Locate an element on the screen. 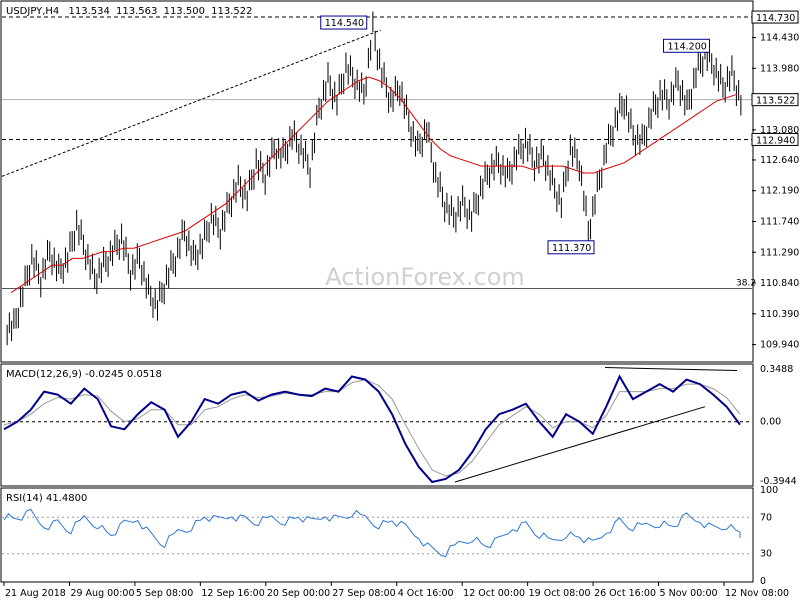 The image size is (800, 600). level-label: 112.940 is located at coordinates (775, 140).